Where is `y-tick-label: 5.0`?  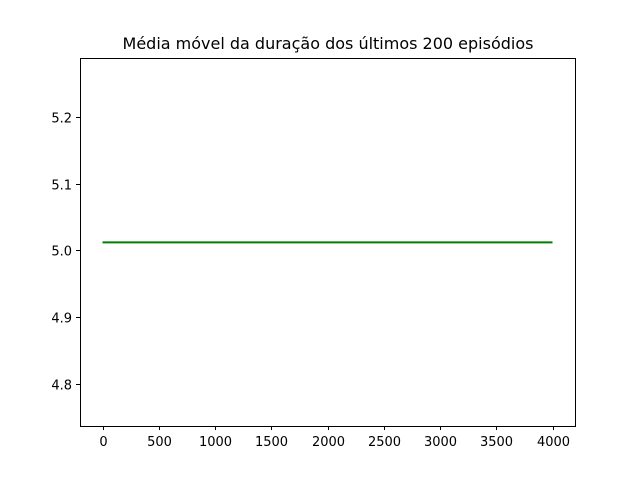 y-tick-label: 5.0 is located at coordinates (61, 252).